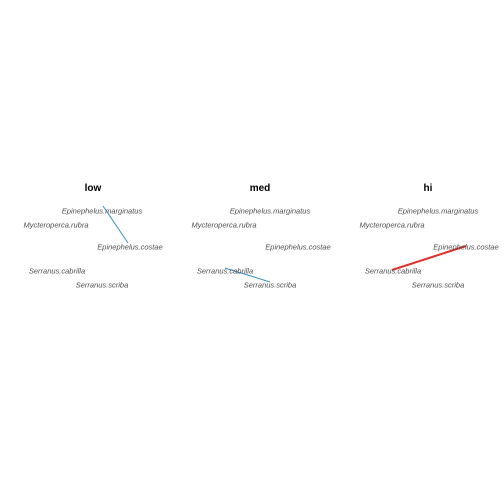 The image size is (504, 504). Describe the element at coordinates (428, 188) in the screenshot. I see `panel-title-hi: hi` at that location.